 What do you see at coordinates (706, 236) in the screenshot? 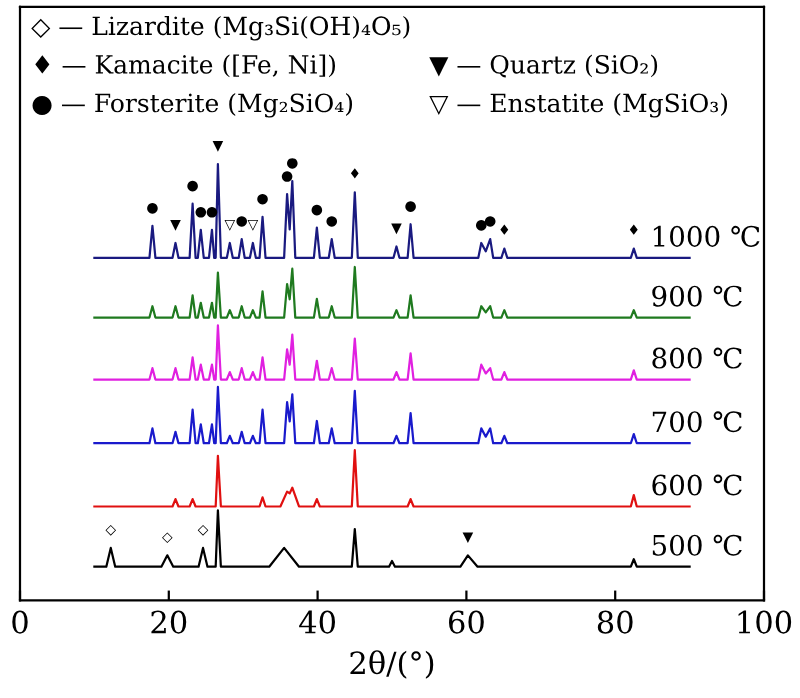
I see `series-label: 1000 ℃` at bounding box center [706, 236].